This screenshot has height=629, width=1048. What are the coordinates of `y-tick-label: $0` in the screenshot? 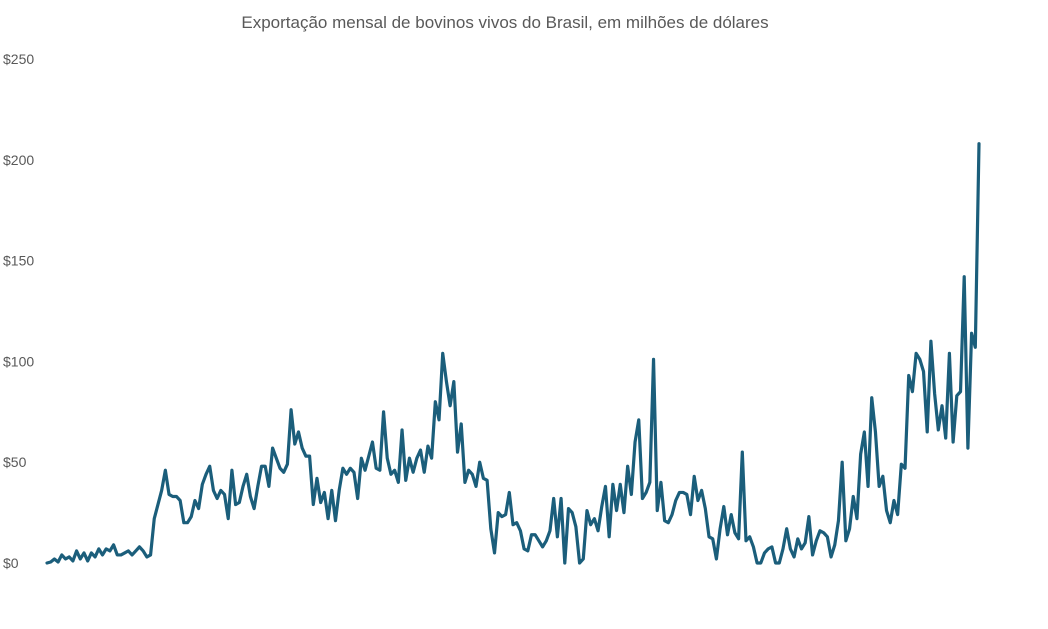 It's located at (11, 563).